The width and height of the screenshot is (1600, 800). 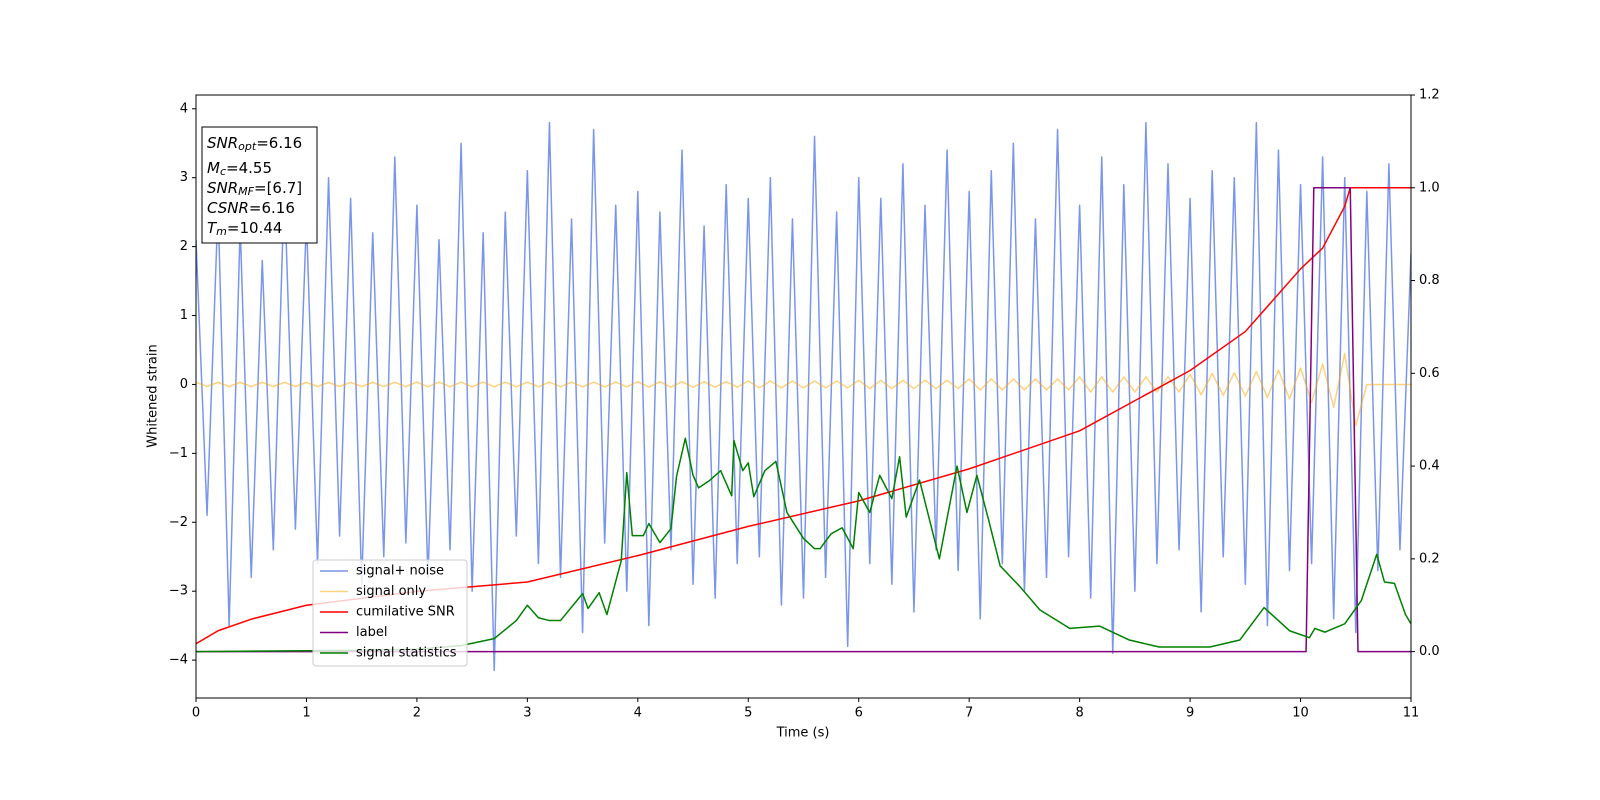 What do you see at coordinates (1429, 373) in the screenshot?
I see `y2-tick-label: 0.6` at bounding box center [1429, 373].